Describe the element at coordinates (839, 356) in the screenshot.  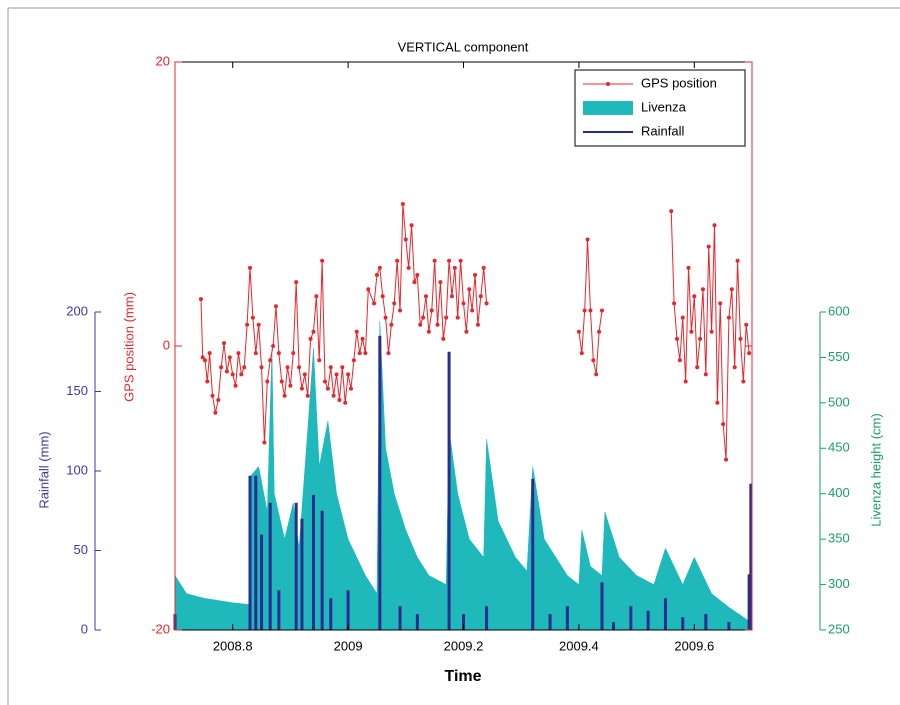
I see `y2-tick-label: 550` at that location.